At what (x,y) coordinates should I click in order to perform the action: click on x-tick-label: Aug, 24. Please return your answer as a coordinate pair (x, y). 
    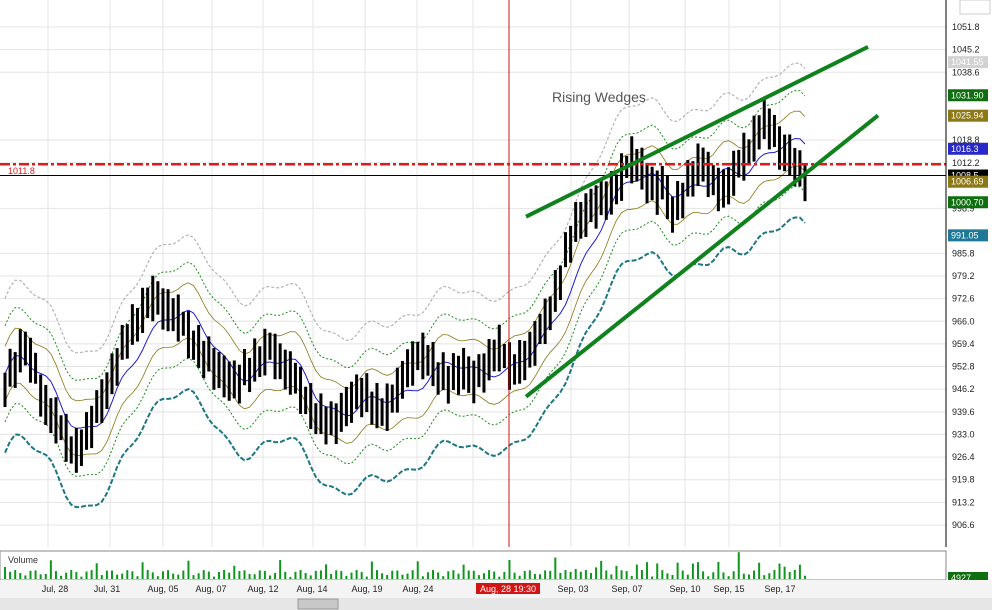
    Looking at the image, I should click on (417, 589).